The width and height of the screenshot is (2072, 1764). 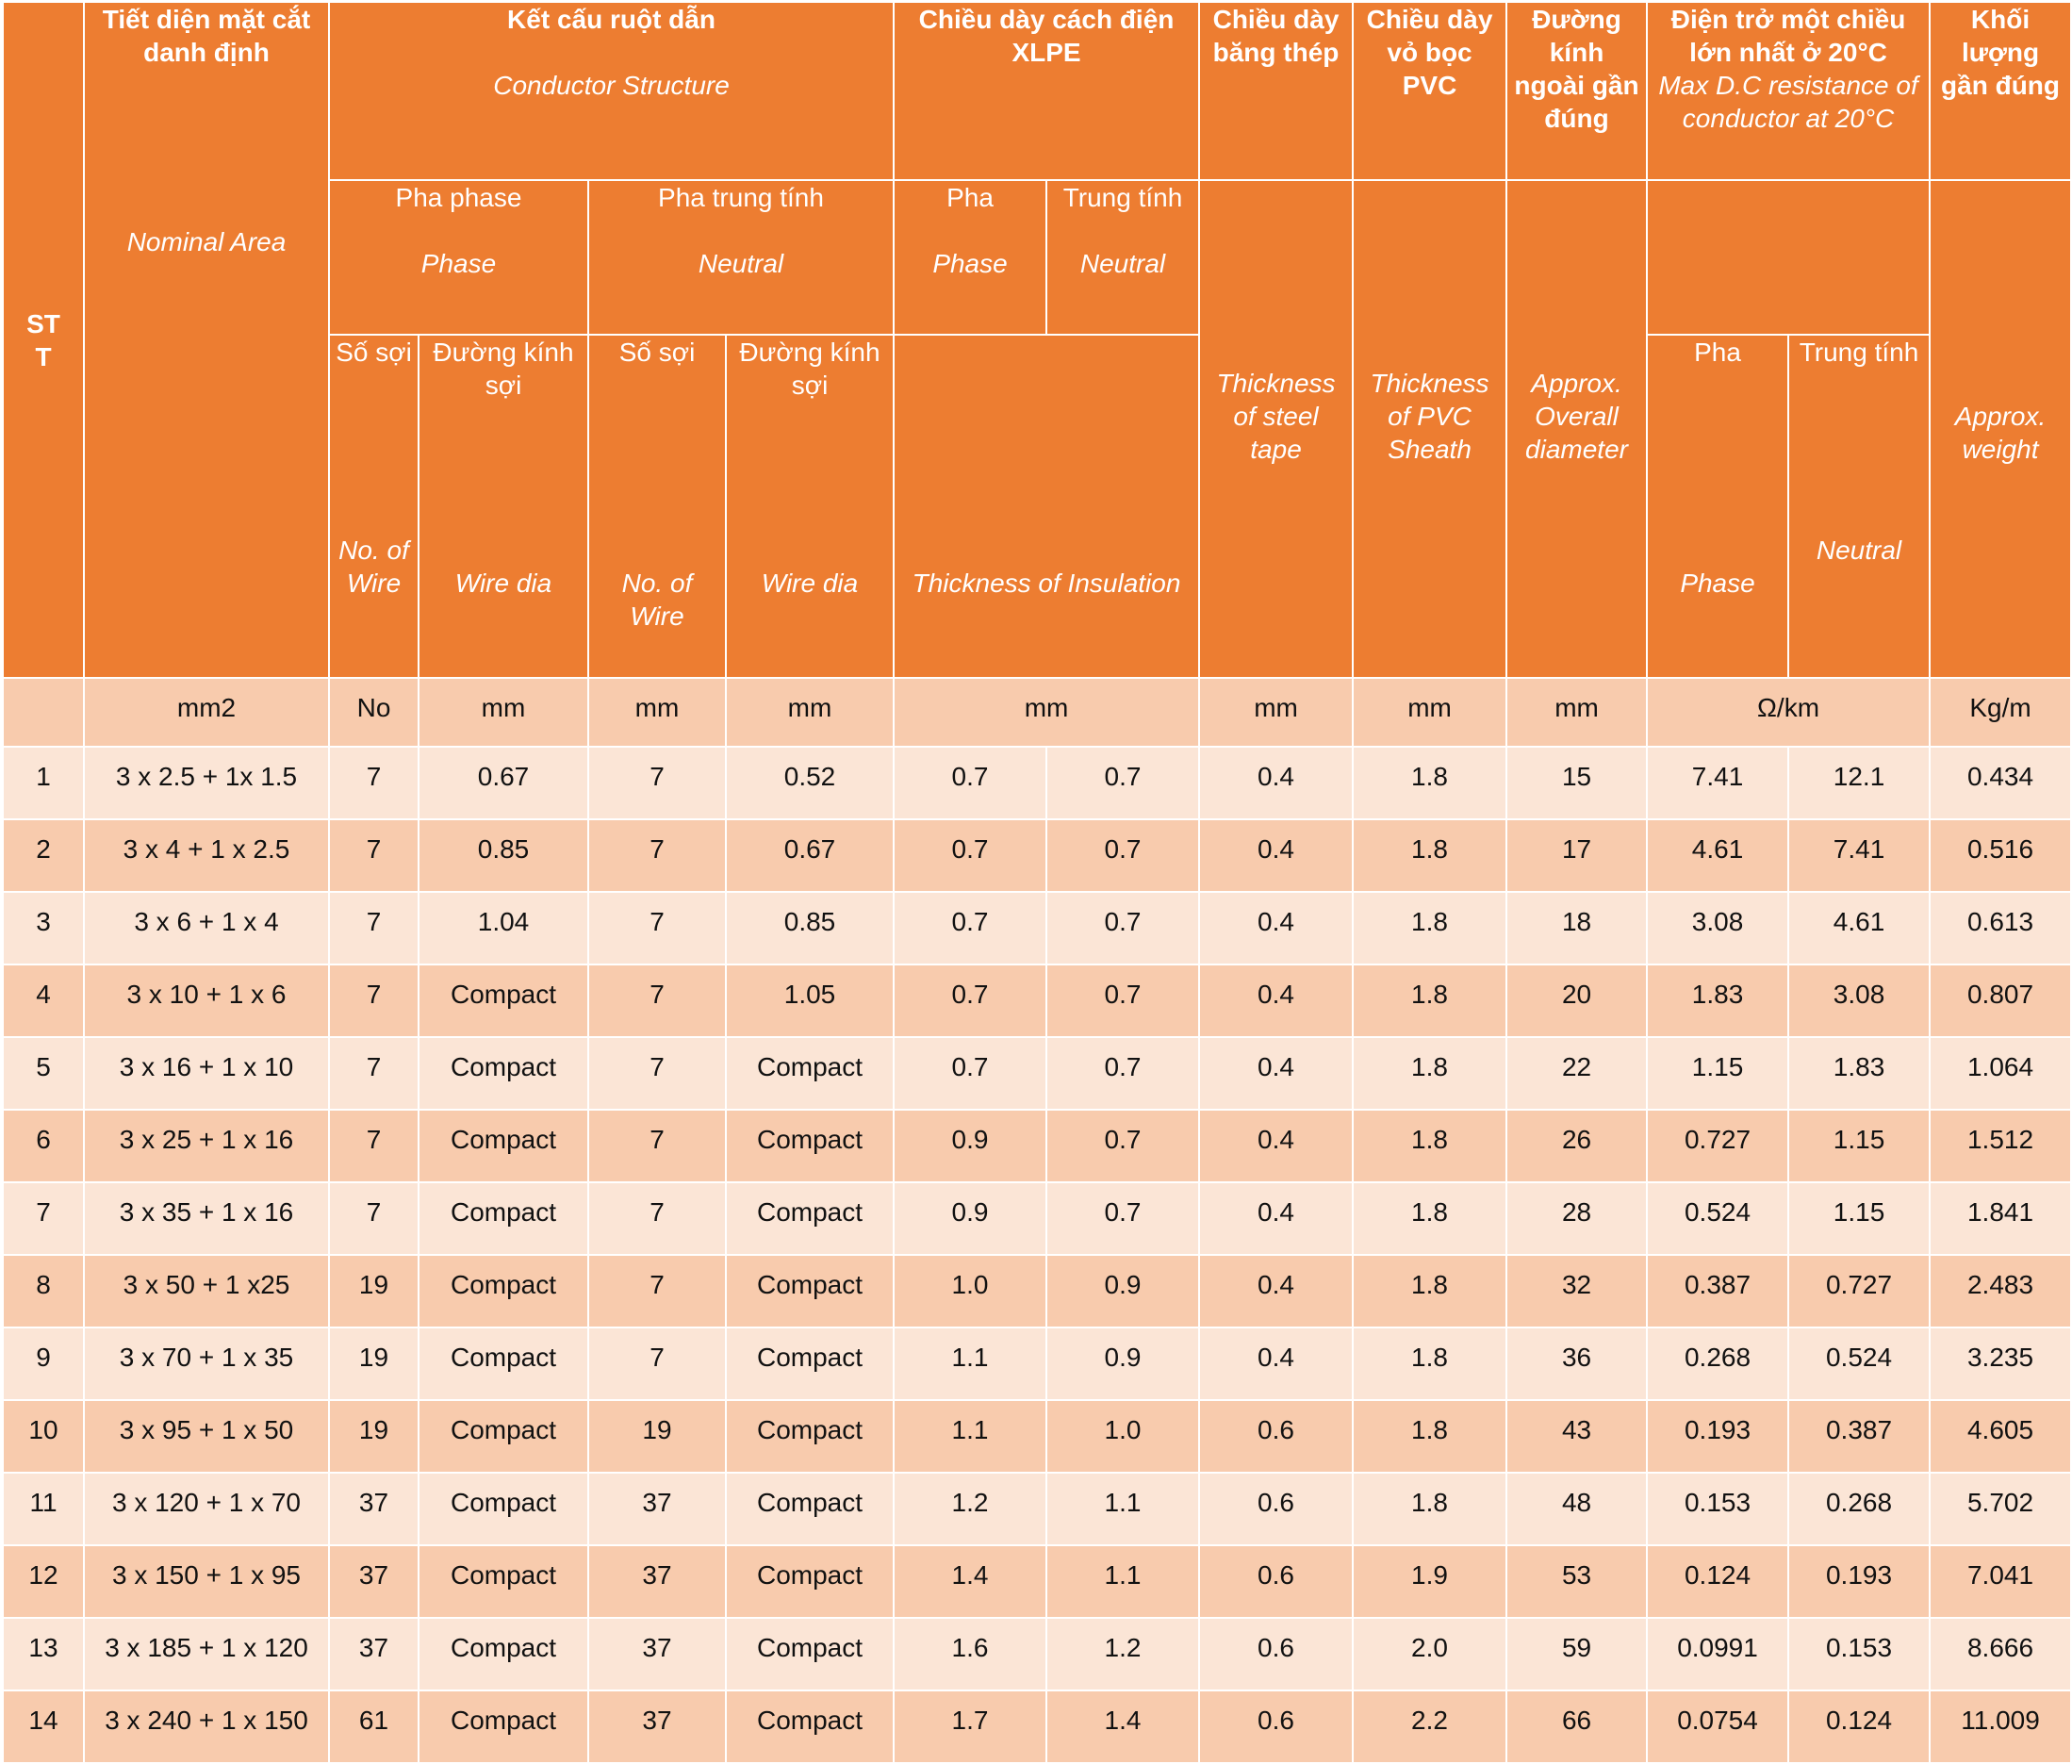 I want to click on cell-res-p: 4.61, so click(x=1718, y=855).